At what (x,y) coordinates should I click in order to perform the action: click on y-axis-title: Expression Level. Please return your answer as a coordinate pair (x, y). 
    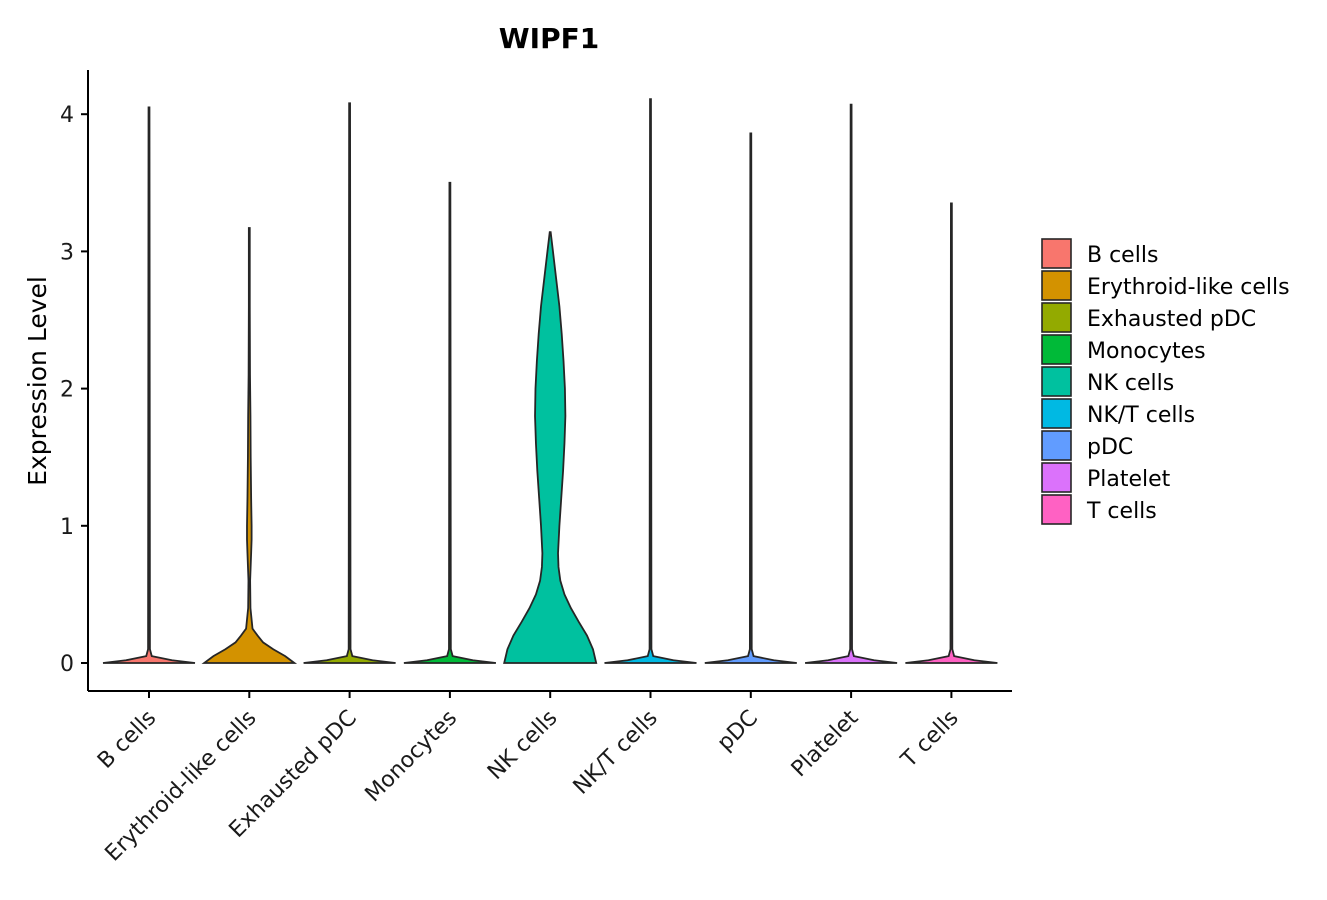
    Looking at the image, I should click on (37, 381).